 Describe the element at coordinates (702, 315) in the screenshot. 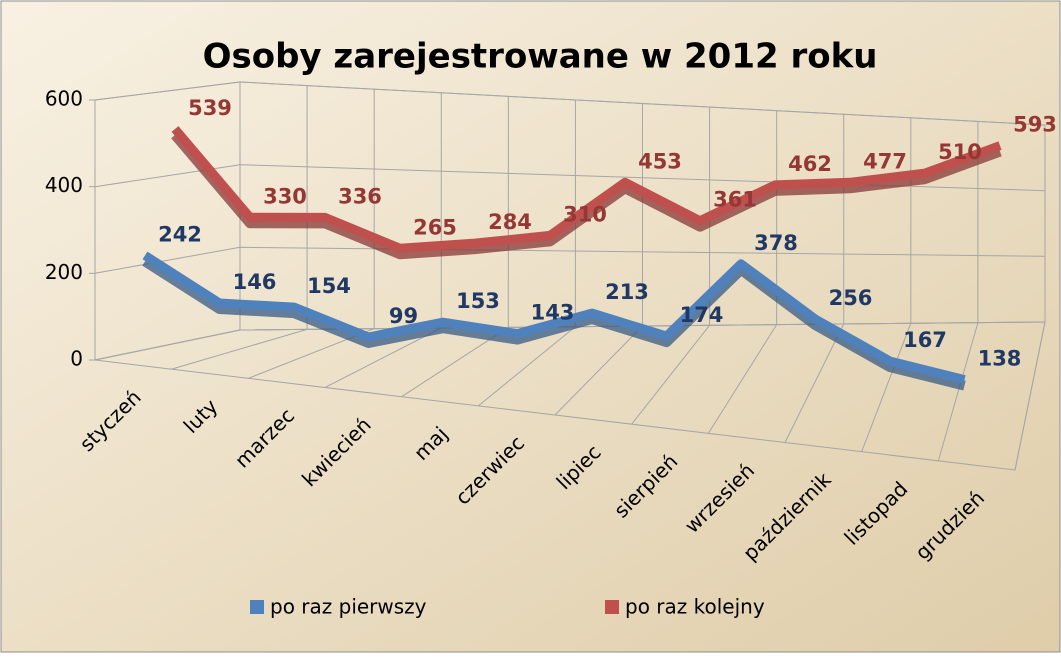

I see `data-label: 174` at that location.